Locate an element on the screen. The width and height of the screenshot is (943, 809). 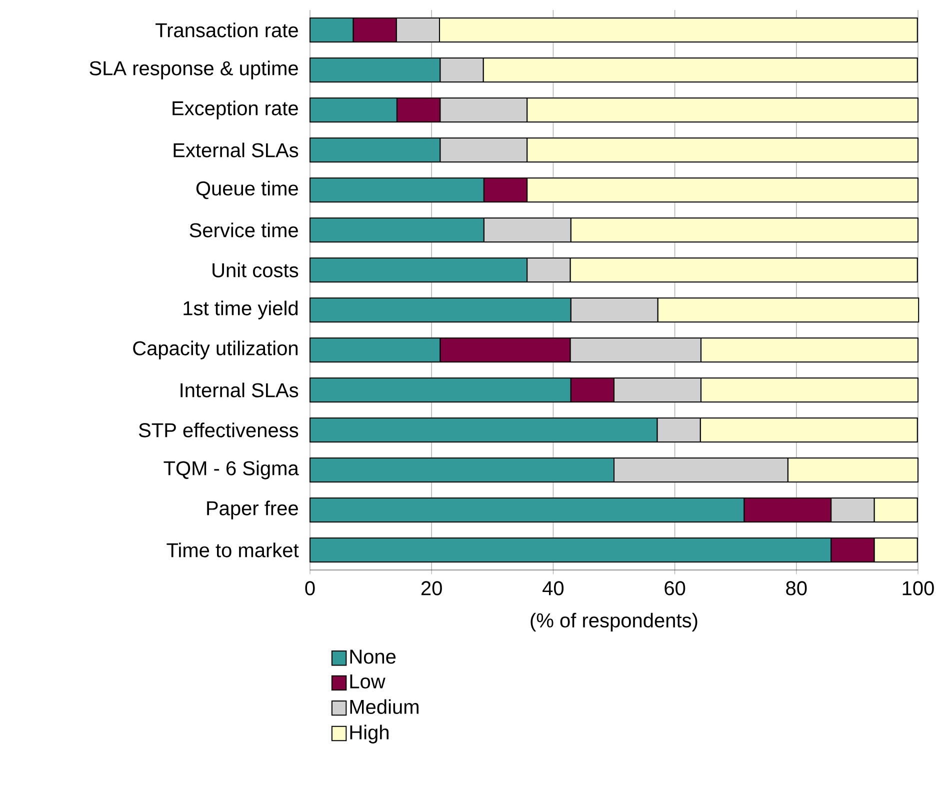
x-axis-title: (% of respondents) is located at coordinates (614, 622).